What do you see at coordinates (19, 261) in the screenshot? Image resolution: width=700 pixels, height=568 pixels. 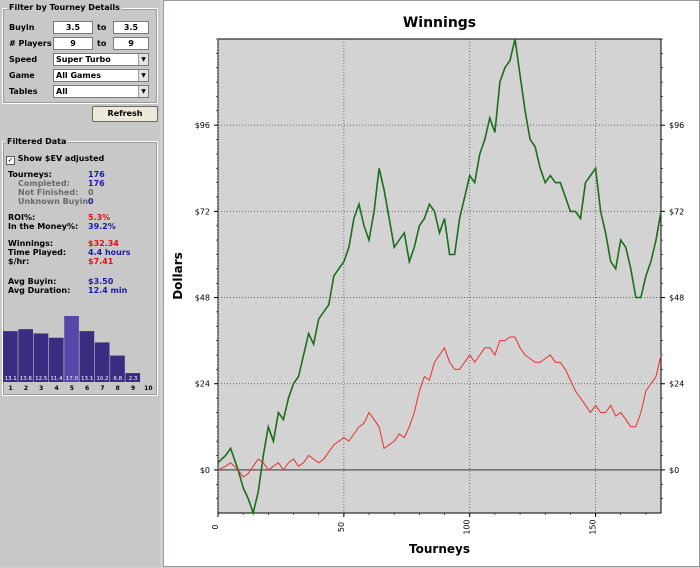 I see `per-hour-label: $/hr:` at bounding box center [19, 261].